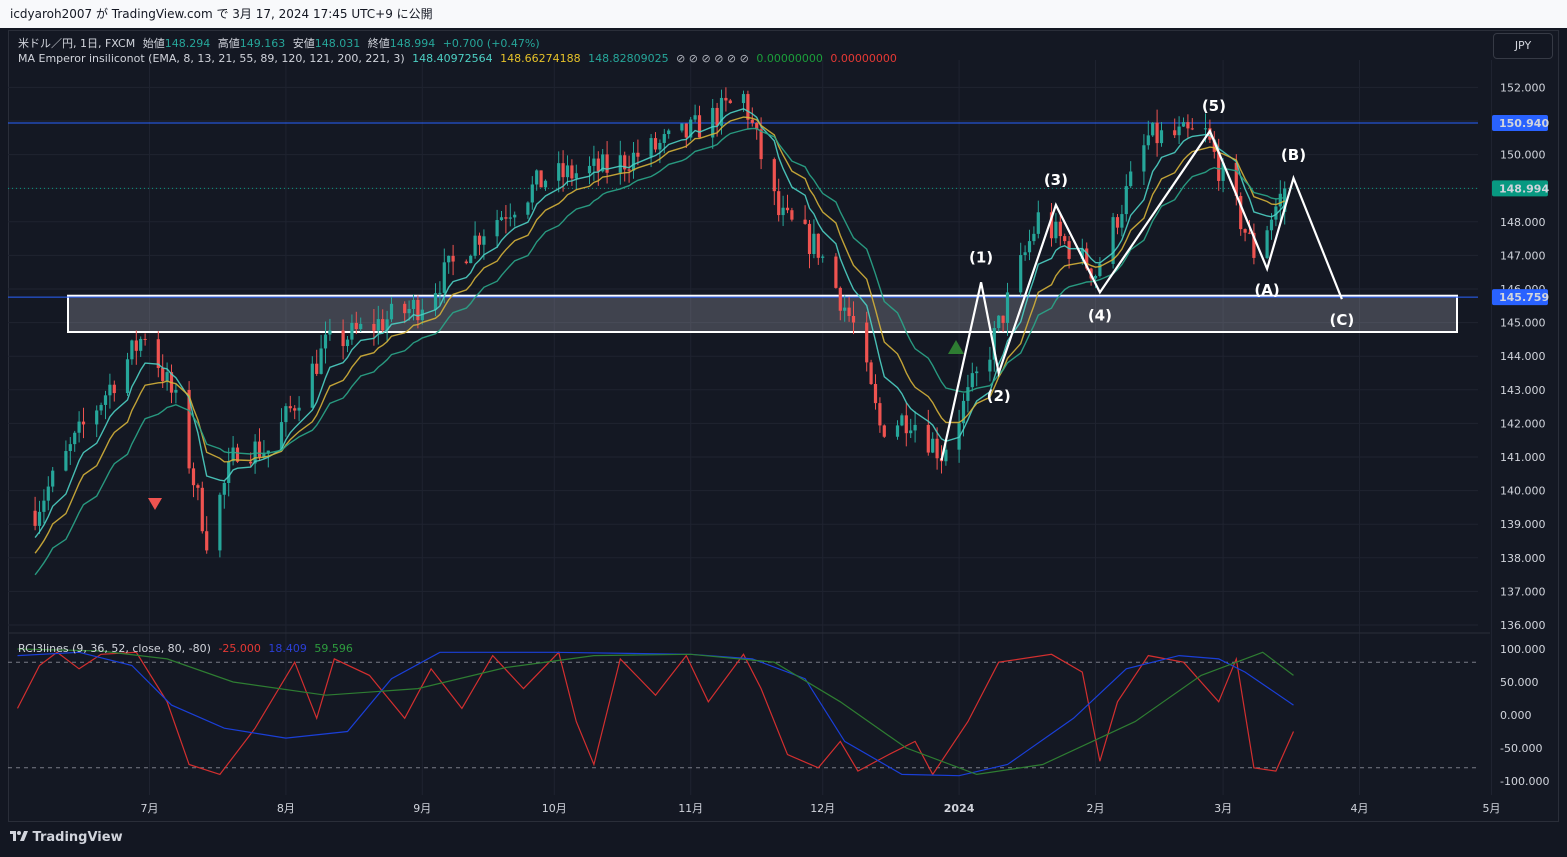  I want to click on wave-label: (A), so click(1266, 290).